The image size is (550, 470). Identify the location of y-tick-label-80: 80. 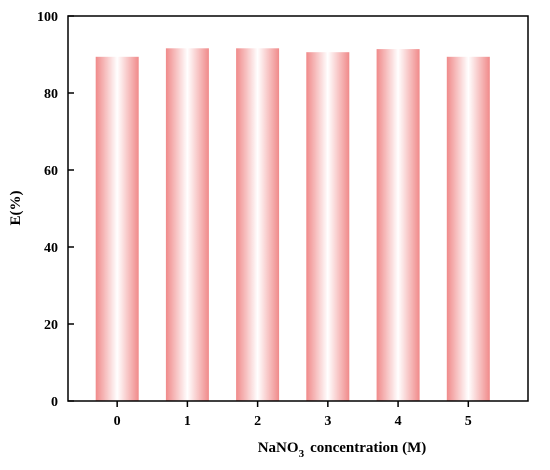
(51, 94).